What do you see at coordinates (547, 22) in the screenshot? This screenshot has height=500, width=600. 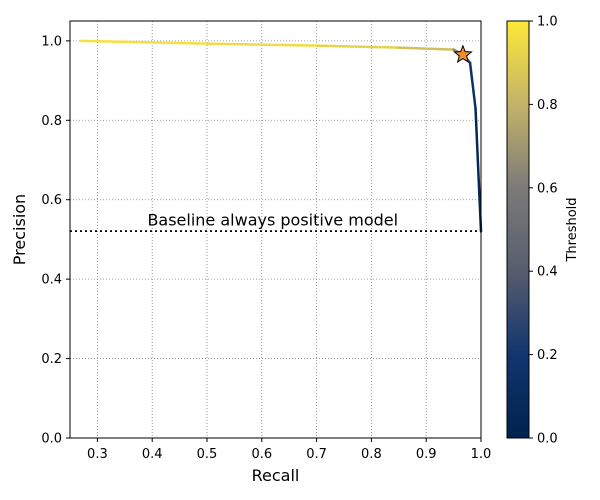 I see `colorbar-tick-label: 1.0` at bounding box center [547, 22].